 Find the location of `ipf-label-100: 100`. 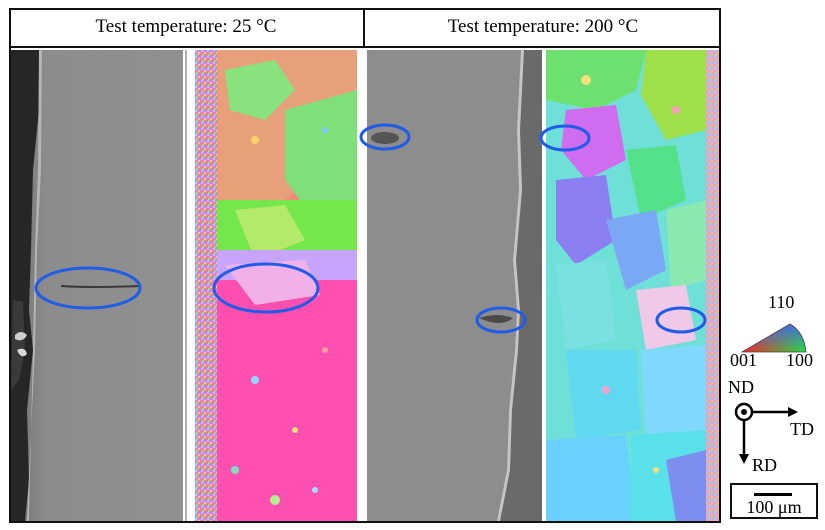

ipf-label-100: 100 is located at coordinates (799, 360).